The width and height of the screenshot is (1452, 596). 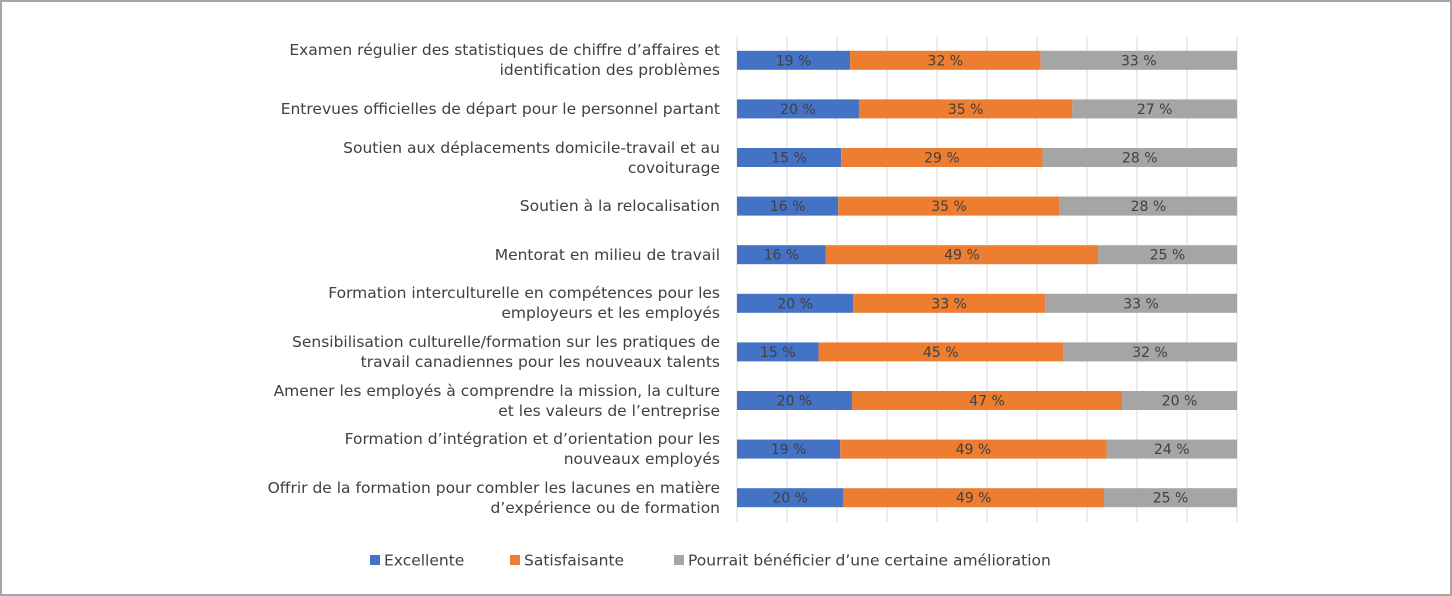 I want to click on category-label: Soutien à la relocalisation, so click(x=619, y=206).